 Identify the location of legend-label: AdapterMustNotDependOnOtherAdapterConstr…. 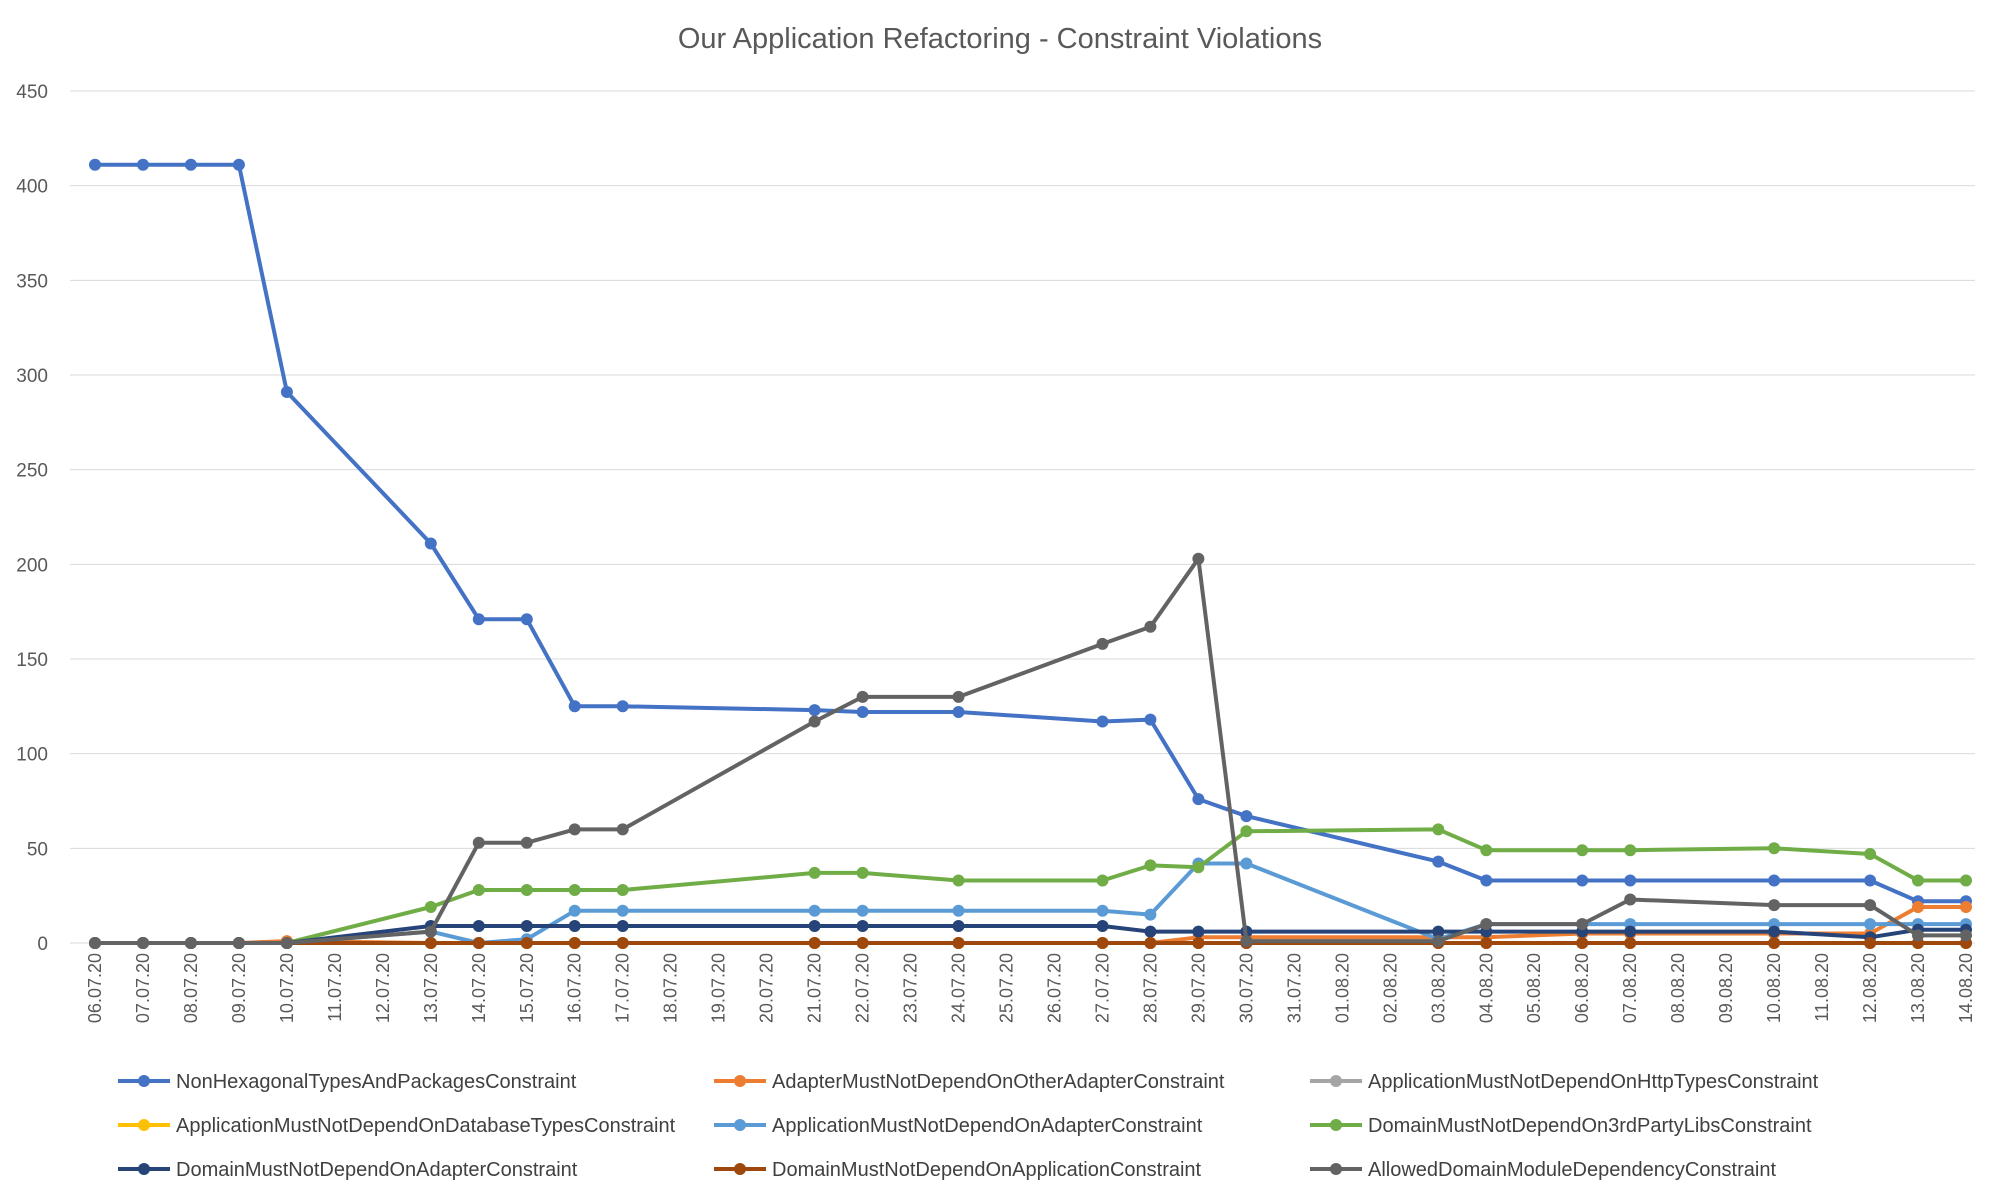
(998, 1082).